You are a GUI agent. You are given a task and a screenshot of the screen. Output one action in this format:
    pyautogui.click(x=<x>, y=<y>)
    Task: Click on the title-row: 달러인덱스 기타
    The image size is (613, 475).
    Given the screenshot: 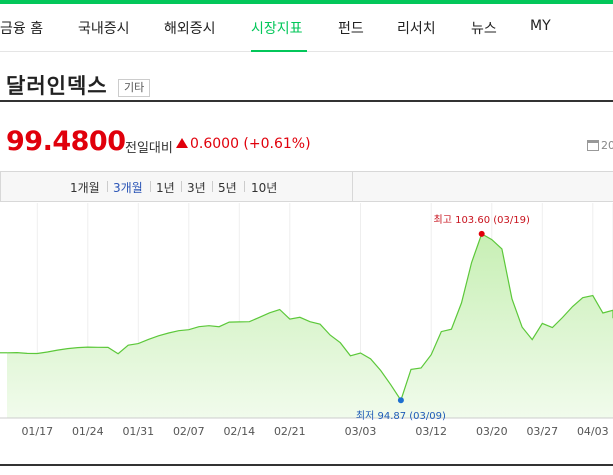 What is the action you would take?
    pyautogui.click(x=306, y=84)
    